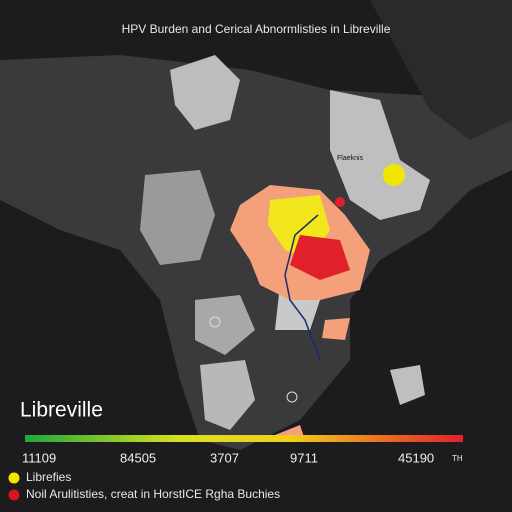  I want to click on colorbar-label: TH, so click(457, 458).